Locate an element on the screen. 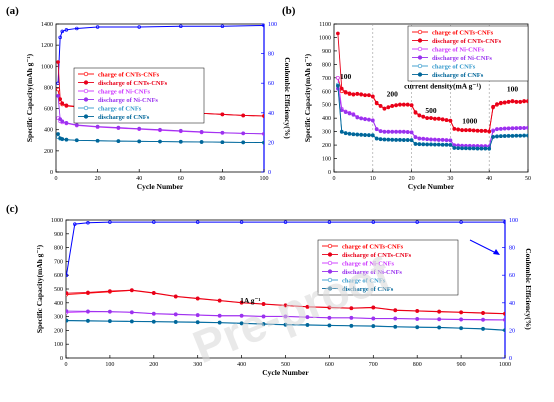  x-tick-label: 100 is located at coordinates (109, 365).